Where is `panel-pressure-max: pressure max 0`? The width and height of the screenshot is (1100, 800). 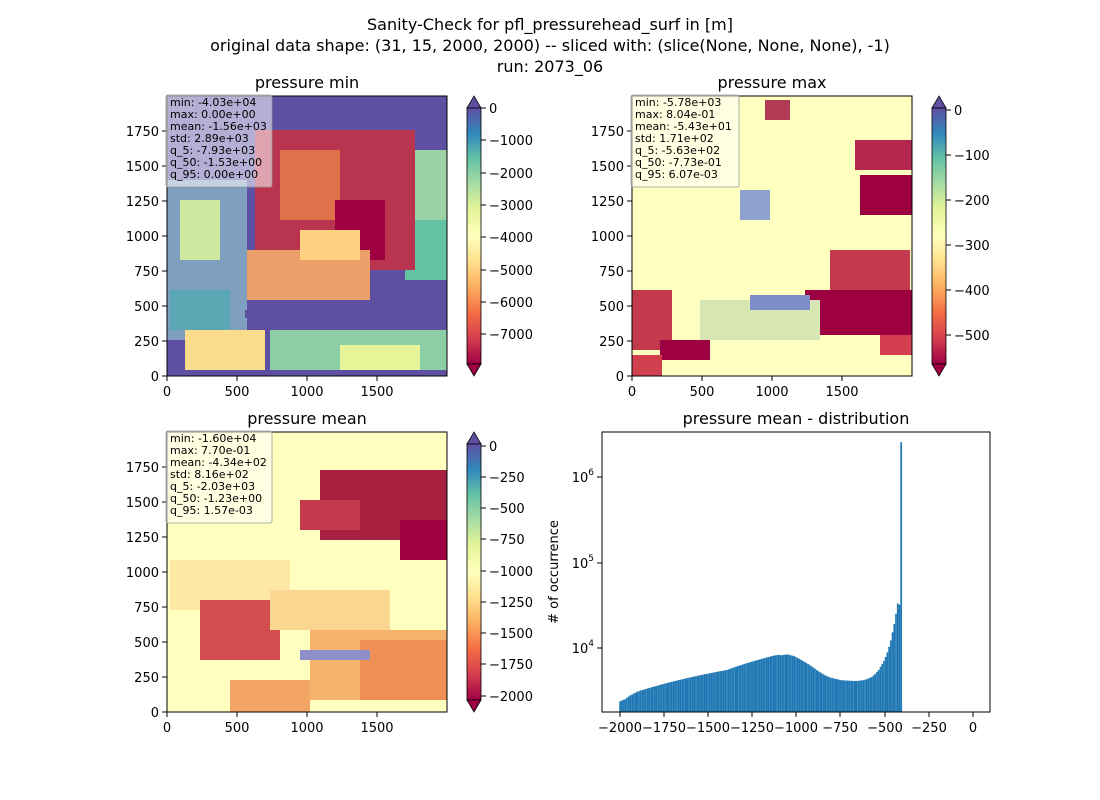
panel-pressure-max: pressure max 0 is located at coordinates (790, 236).